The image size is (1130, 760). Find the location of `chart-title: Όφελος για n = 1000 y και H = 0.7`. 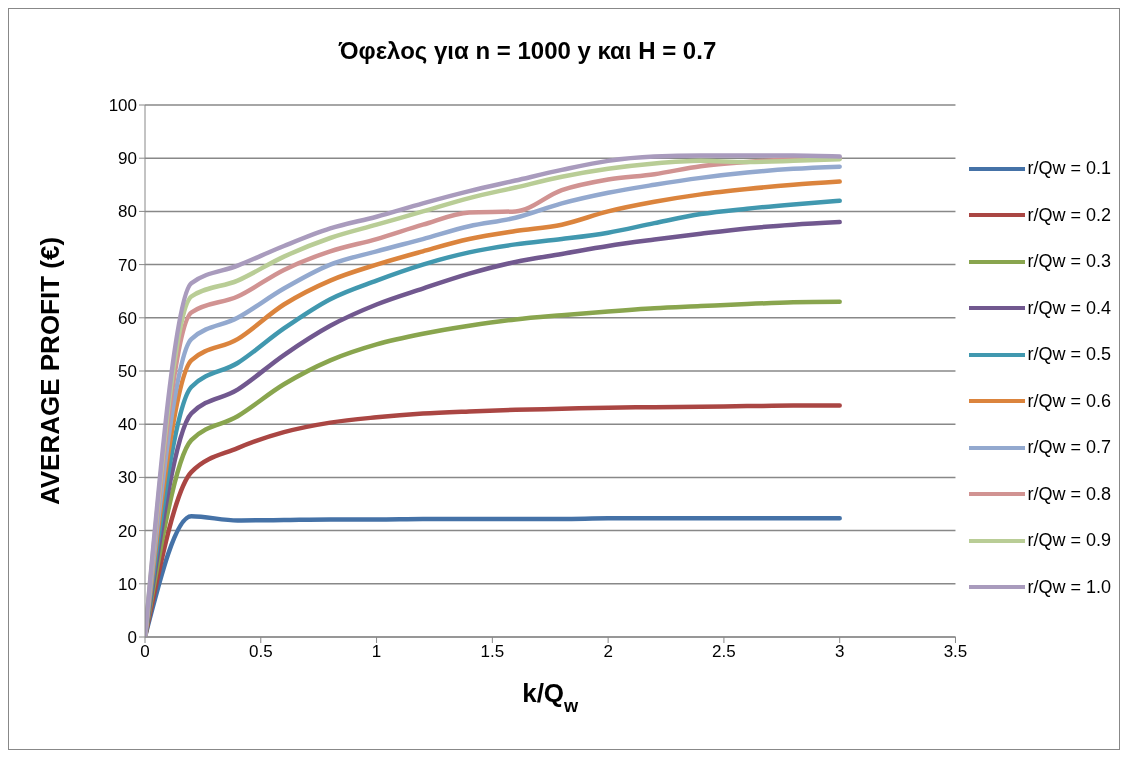

chart-title: Όφελος για n = 1000 y και H = 0.7 is located at coordinates (527, 51).